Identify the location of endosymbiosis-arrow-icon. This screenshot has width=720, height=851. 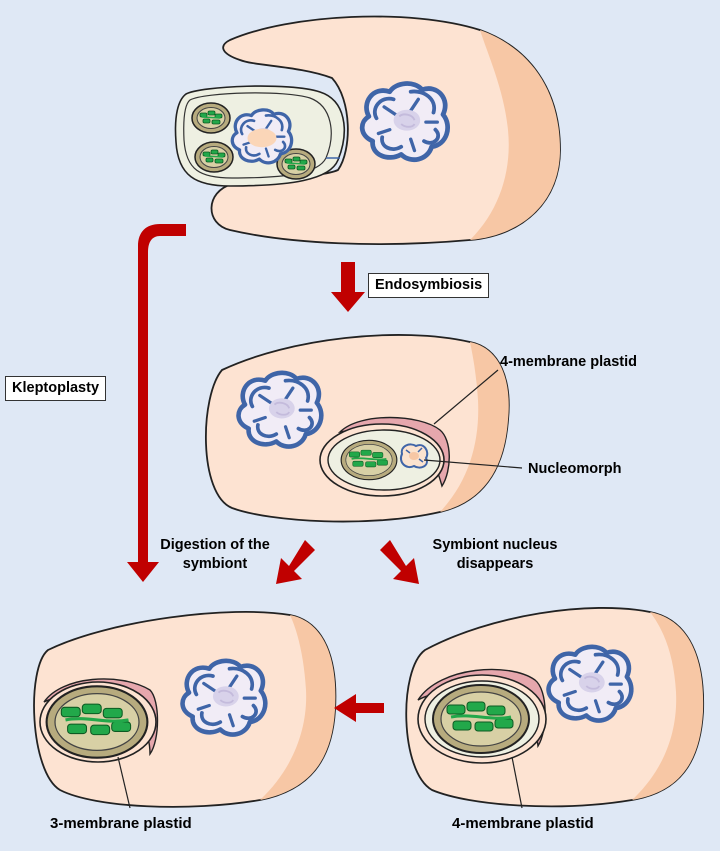
(348, 287).